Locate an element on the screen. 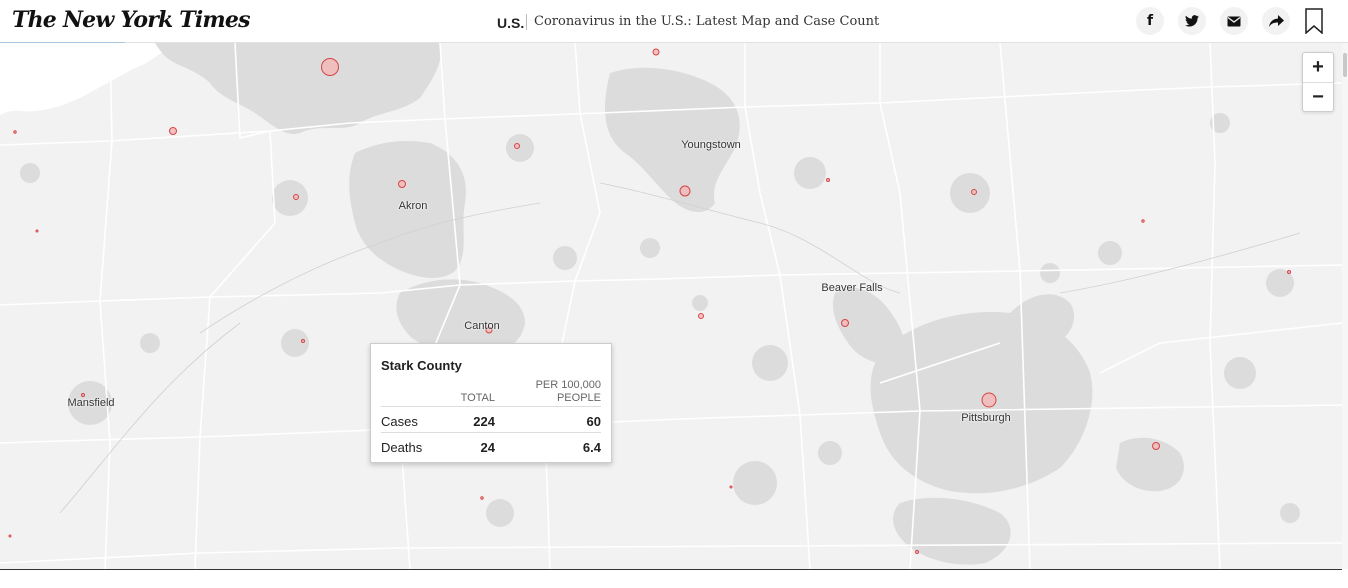  tooltip-row-label: Cases is located at coordinates (399, 421).